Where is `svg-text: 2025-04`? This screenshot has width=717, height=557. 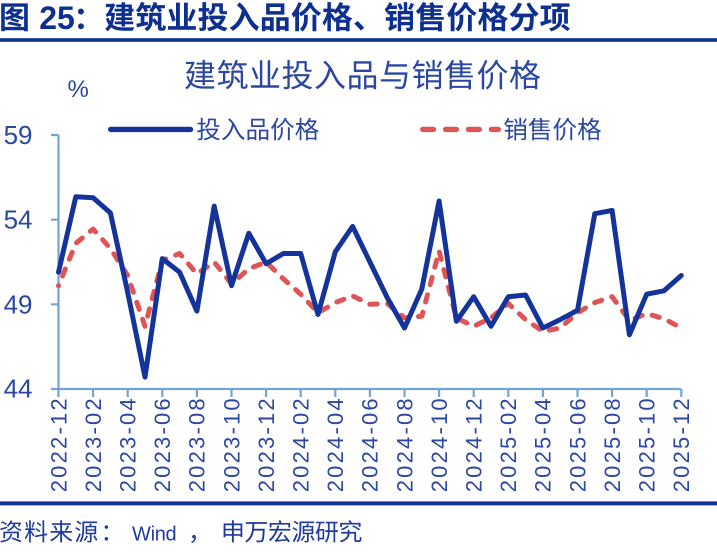 svg-text: 2025-04 is located at coordinates (543, 444).